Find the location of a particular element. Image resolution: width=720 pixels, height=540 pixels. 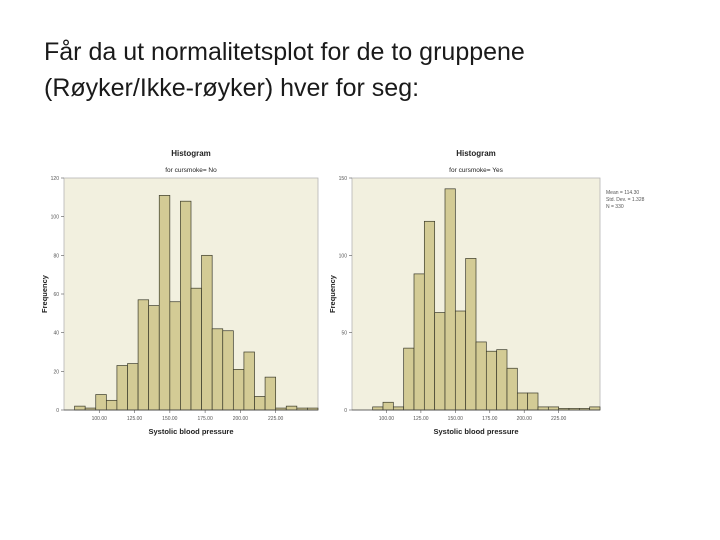

y-tick-label: 60 is located at coordinates (56, 295).